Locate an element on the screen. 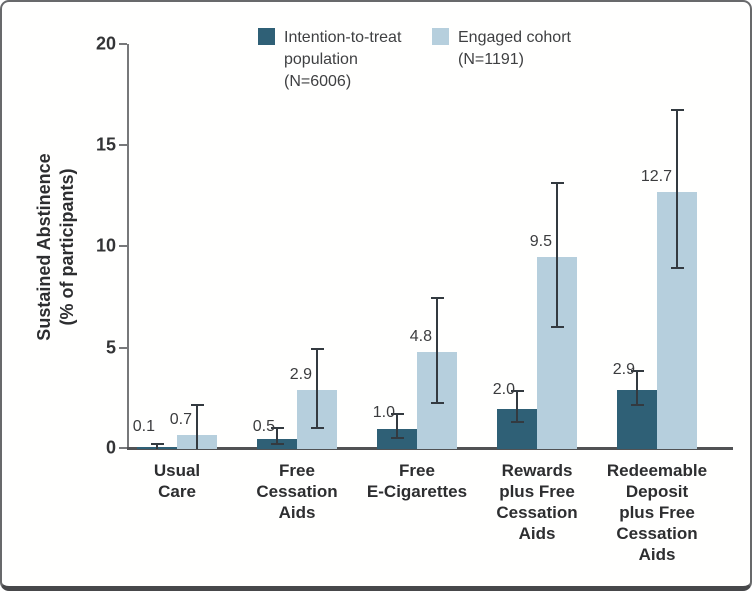  category-label-line: Usual is located at coordinates (177, 470).